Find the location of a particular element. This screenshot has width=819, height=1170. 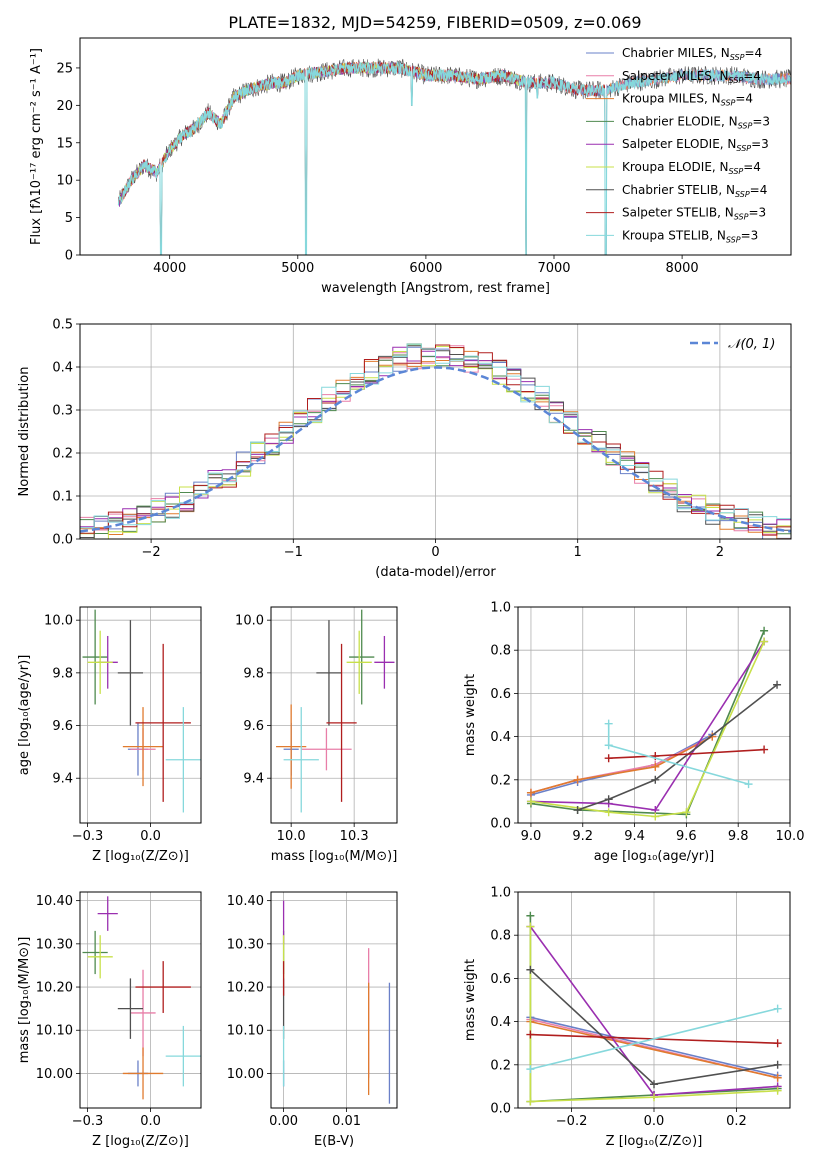

series-lines is located at coordinates (654, 723).